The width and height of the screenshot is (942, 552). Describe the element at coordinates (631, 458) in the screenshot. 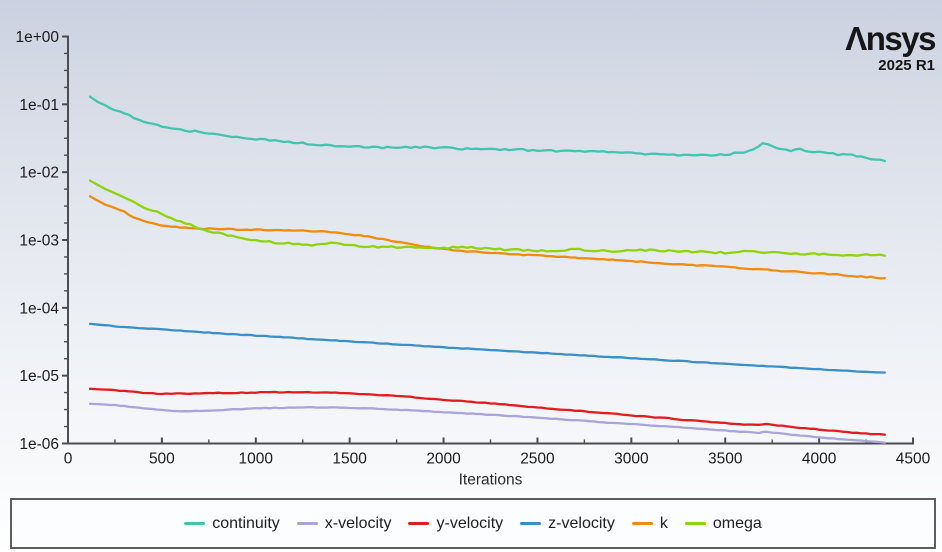

I see `x-tick-label: 3000` at that location.